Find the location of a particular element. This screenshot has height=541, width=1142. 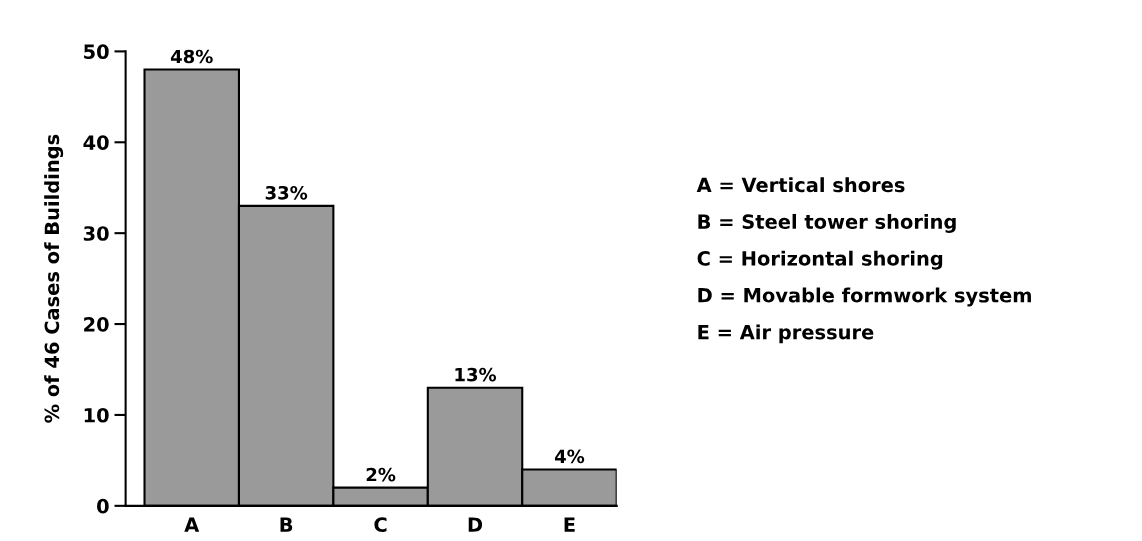

y-tick-label: 30 is located at coordinates (96, 233).